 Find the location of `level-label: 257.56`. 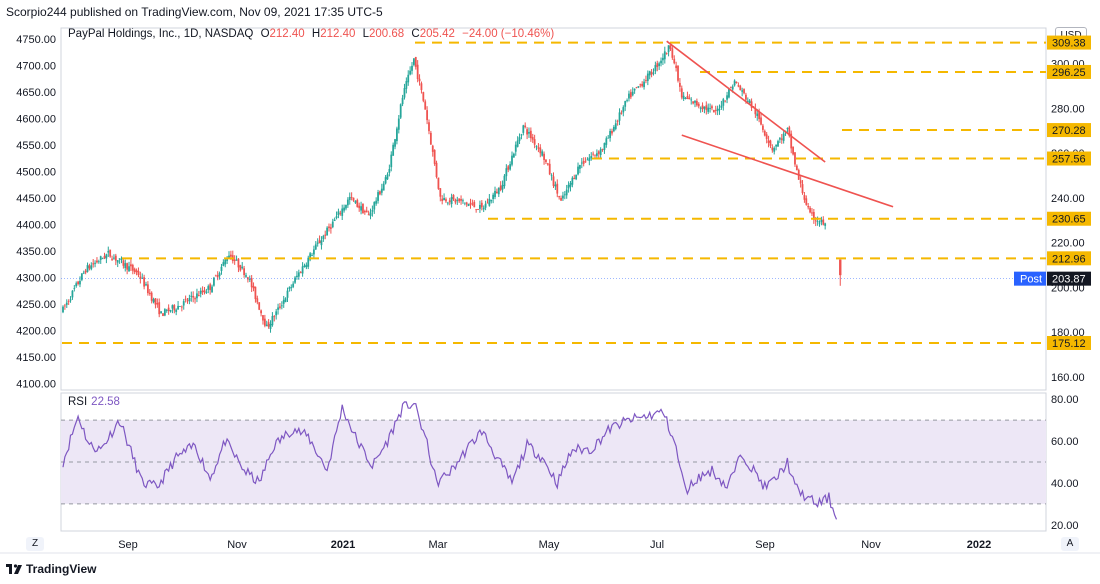

level-label: 257.56 is located at coordinates (1069, 160).